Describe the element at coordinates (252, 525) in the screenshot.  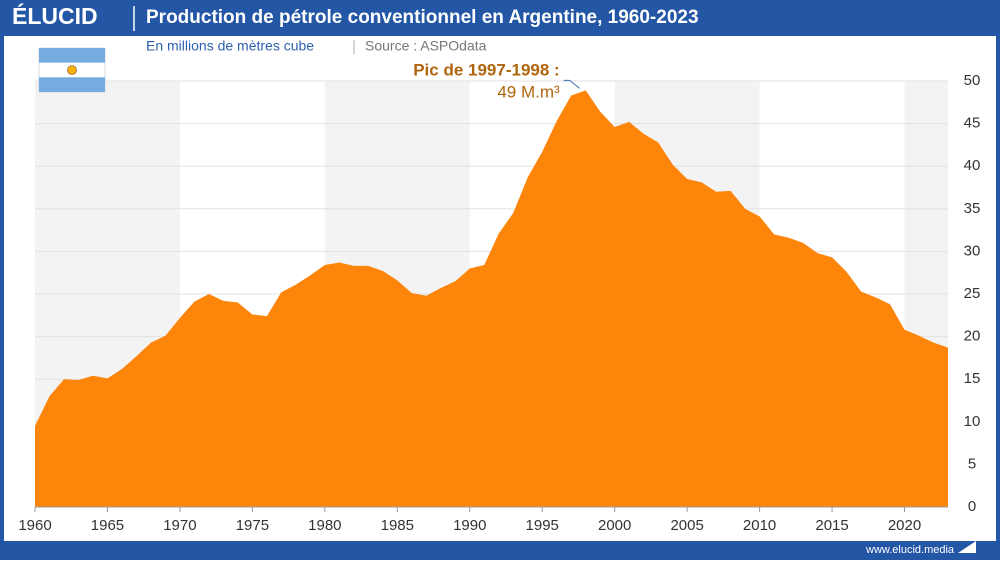
I see `x-tick-label: 1975` at that location.